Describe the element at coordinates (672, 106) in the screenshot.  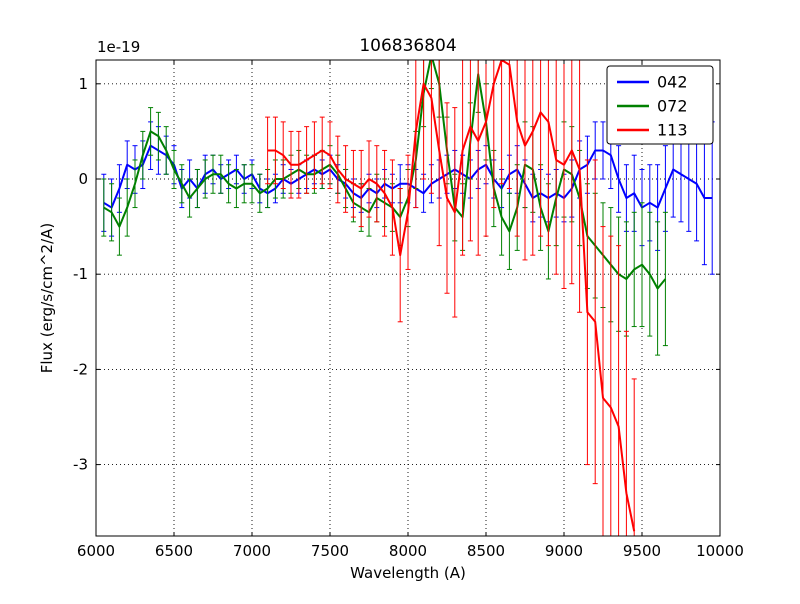
I see `legend-label-072: 072` at that location.